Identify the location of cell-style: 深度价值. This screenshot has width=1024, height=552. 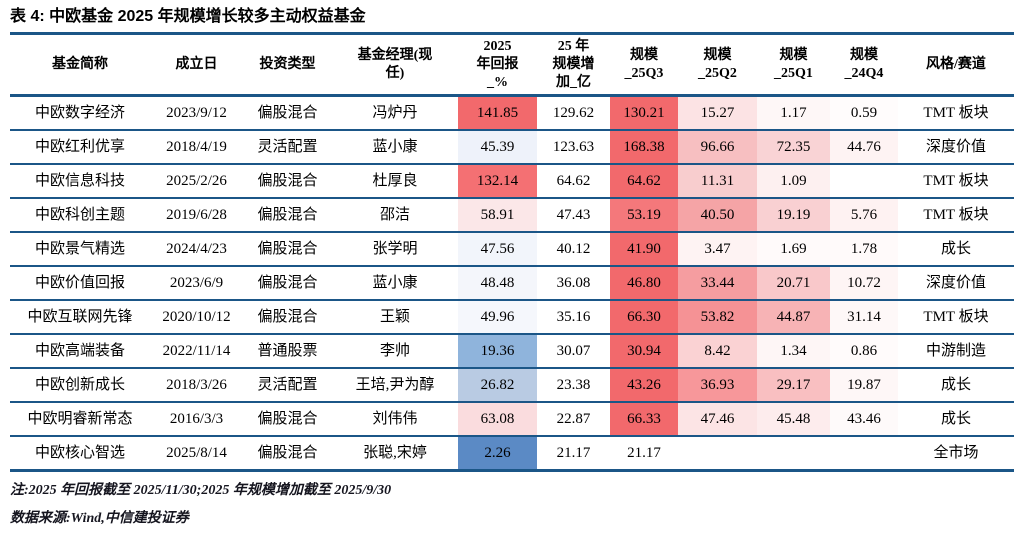
(956, 283).